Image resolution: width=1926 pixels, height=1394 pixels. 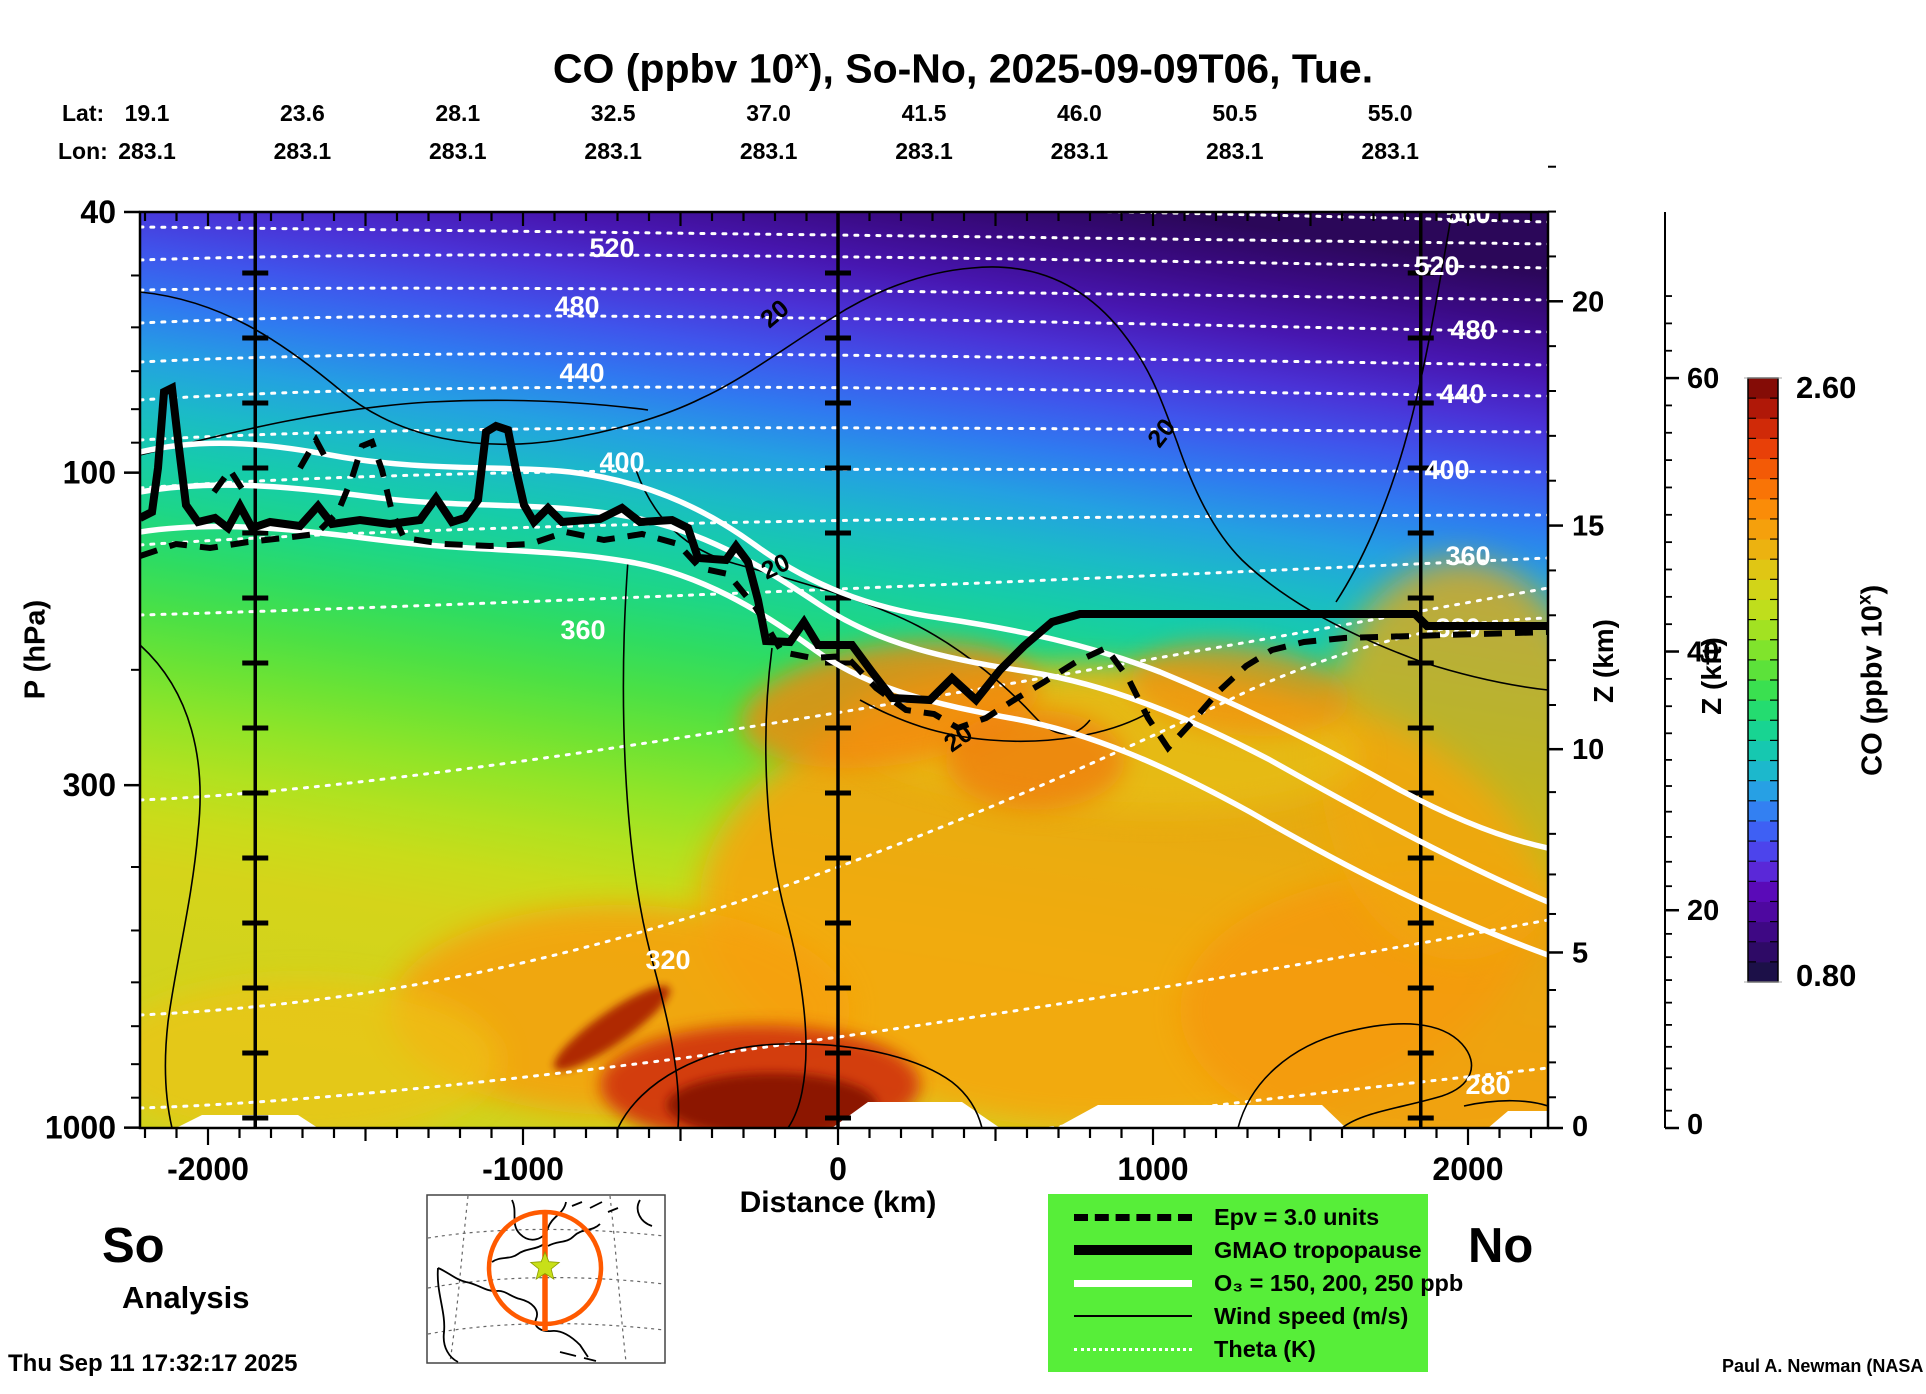 What do you see at coordinates (1251, 1250) in the screenshot?
I see `legend-item-tropopause: GMAO tropopause` at bounding box center [1251, 1250].